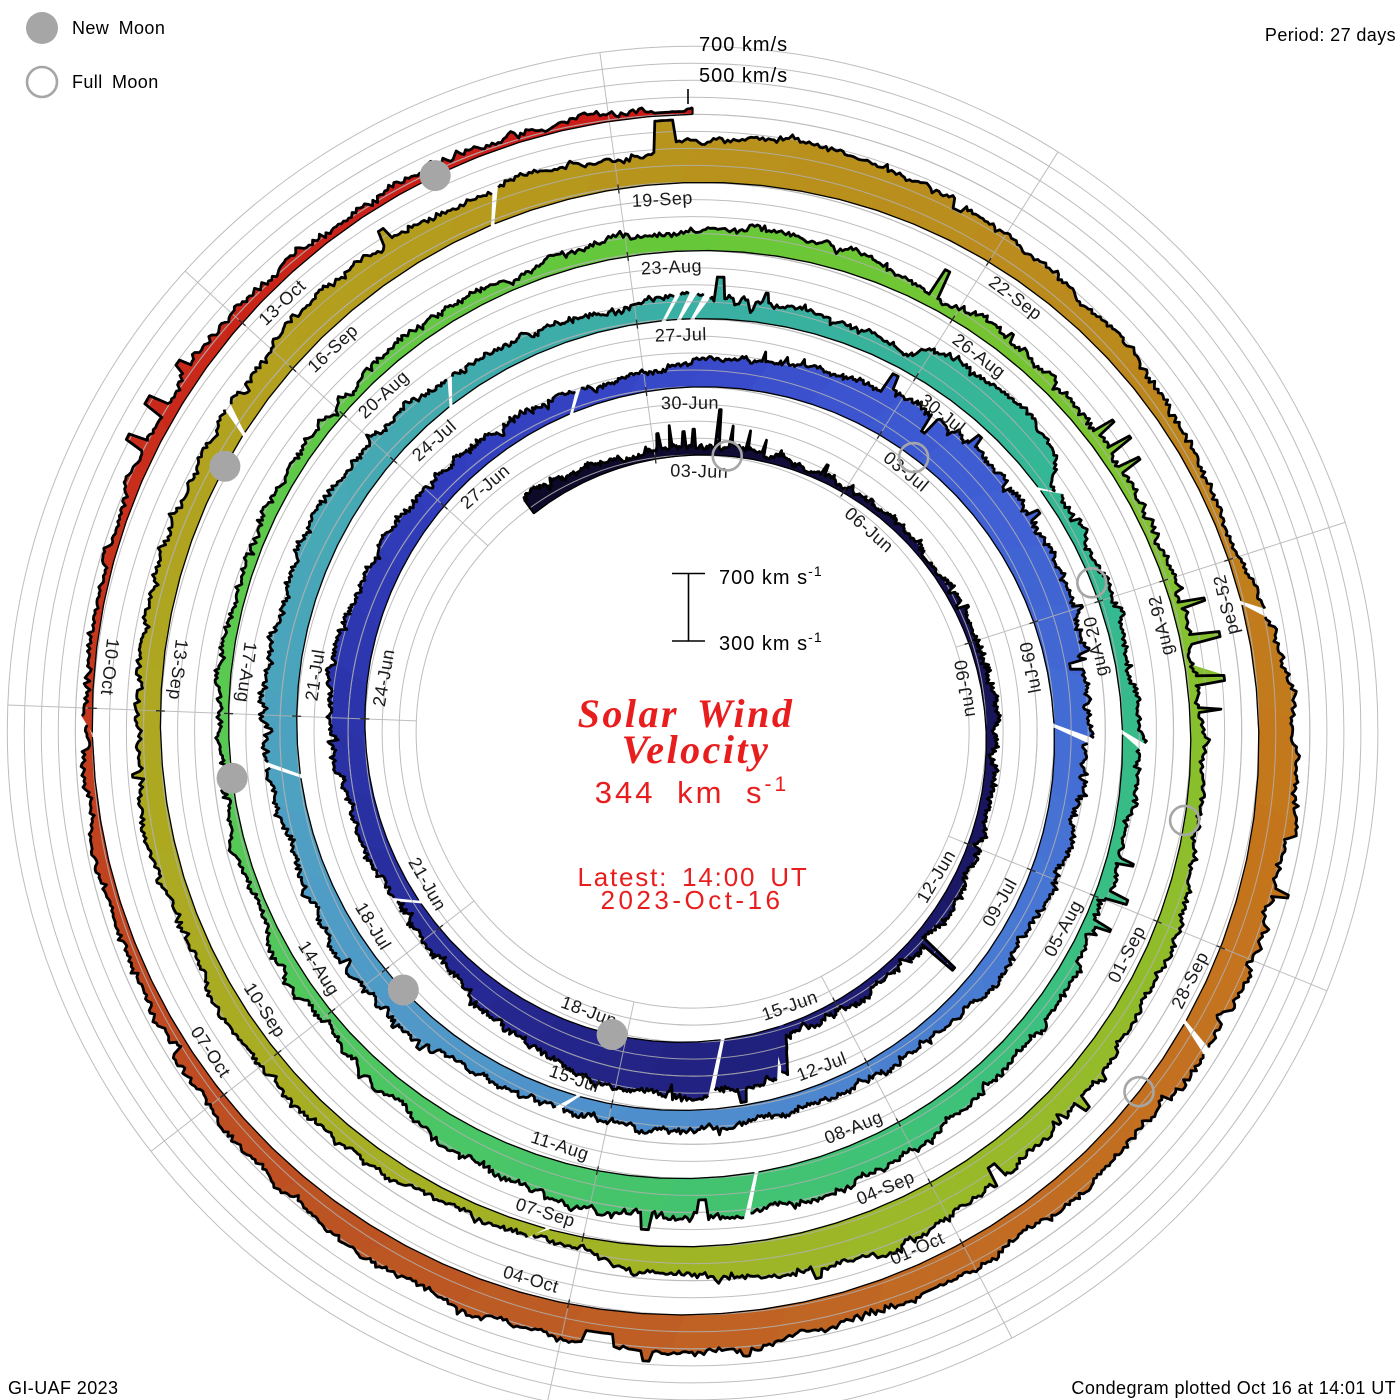  Describe the element at coordinates (1330, 35) in the screenshot. I see `svg-text: Period: 27 days` at that location.